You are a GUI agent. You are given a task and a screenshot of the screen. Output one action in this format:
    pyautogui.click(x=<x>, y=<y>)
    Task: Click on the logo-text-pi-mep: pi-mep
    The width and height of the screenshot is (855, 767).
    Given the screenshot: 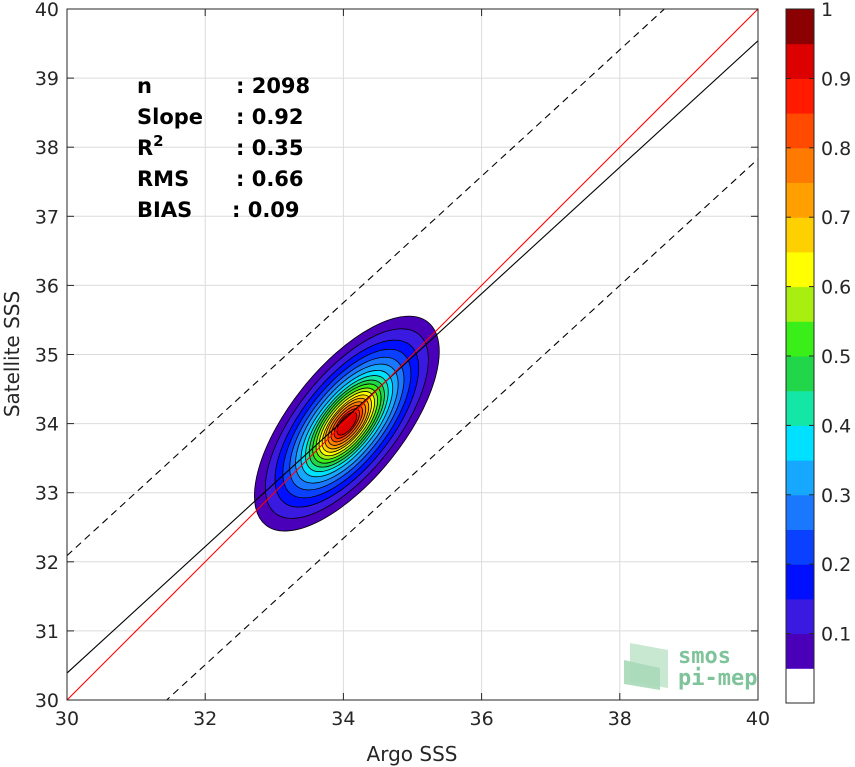 What is the action you would take?
    pyautogui.click(x=717, y=678)
    